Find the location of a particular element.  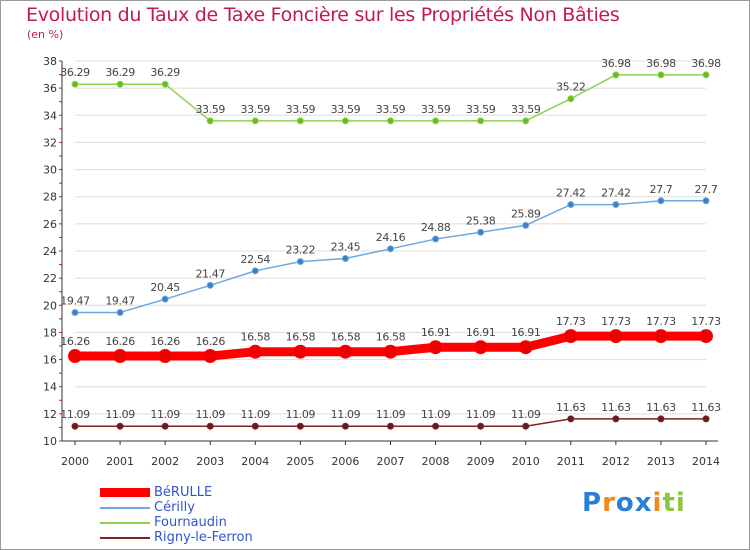

x-tick-label: 2006 is located at coordinates (345, 461).